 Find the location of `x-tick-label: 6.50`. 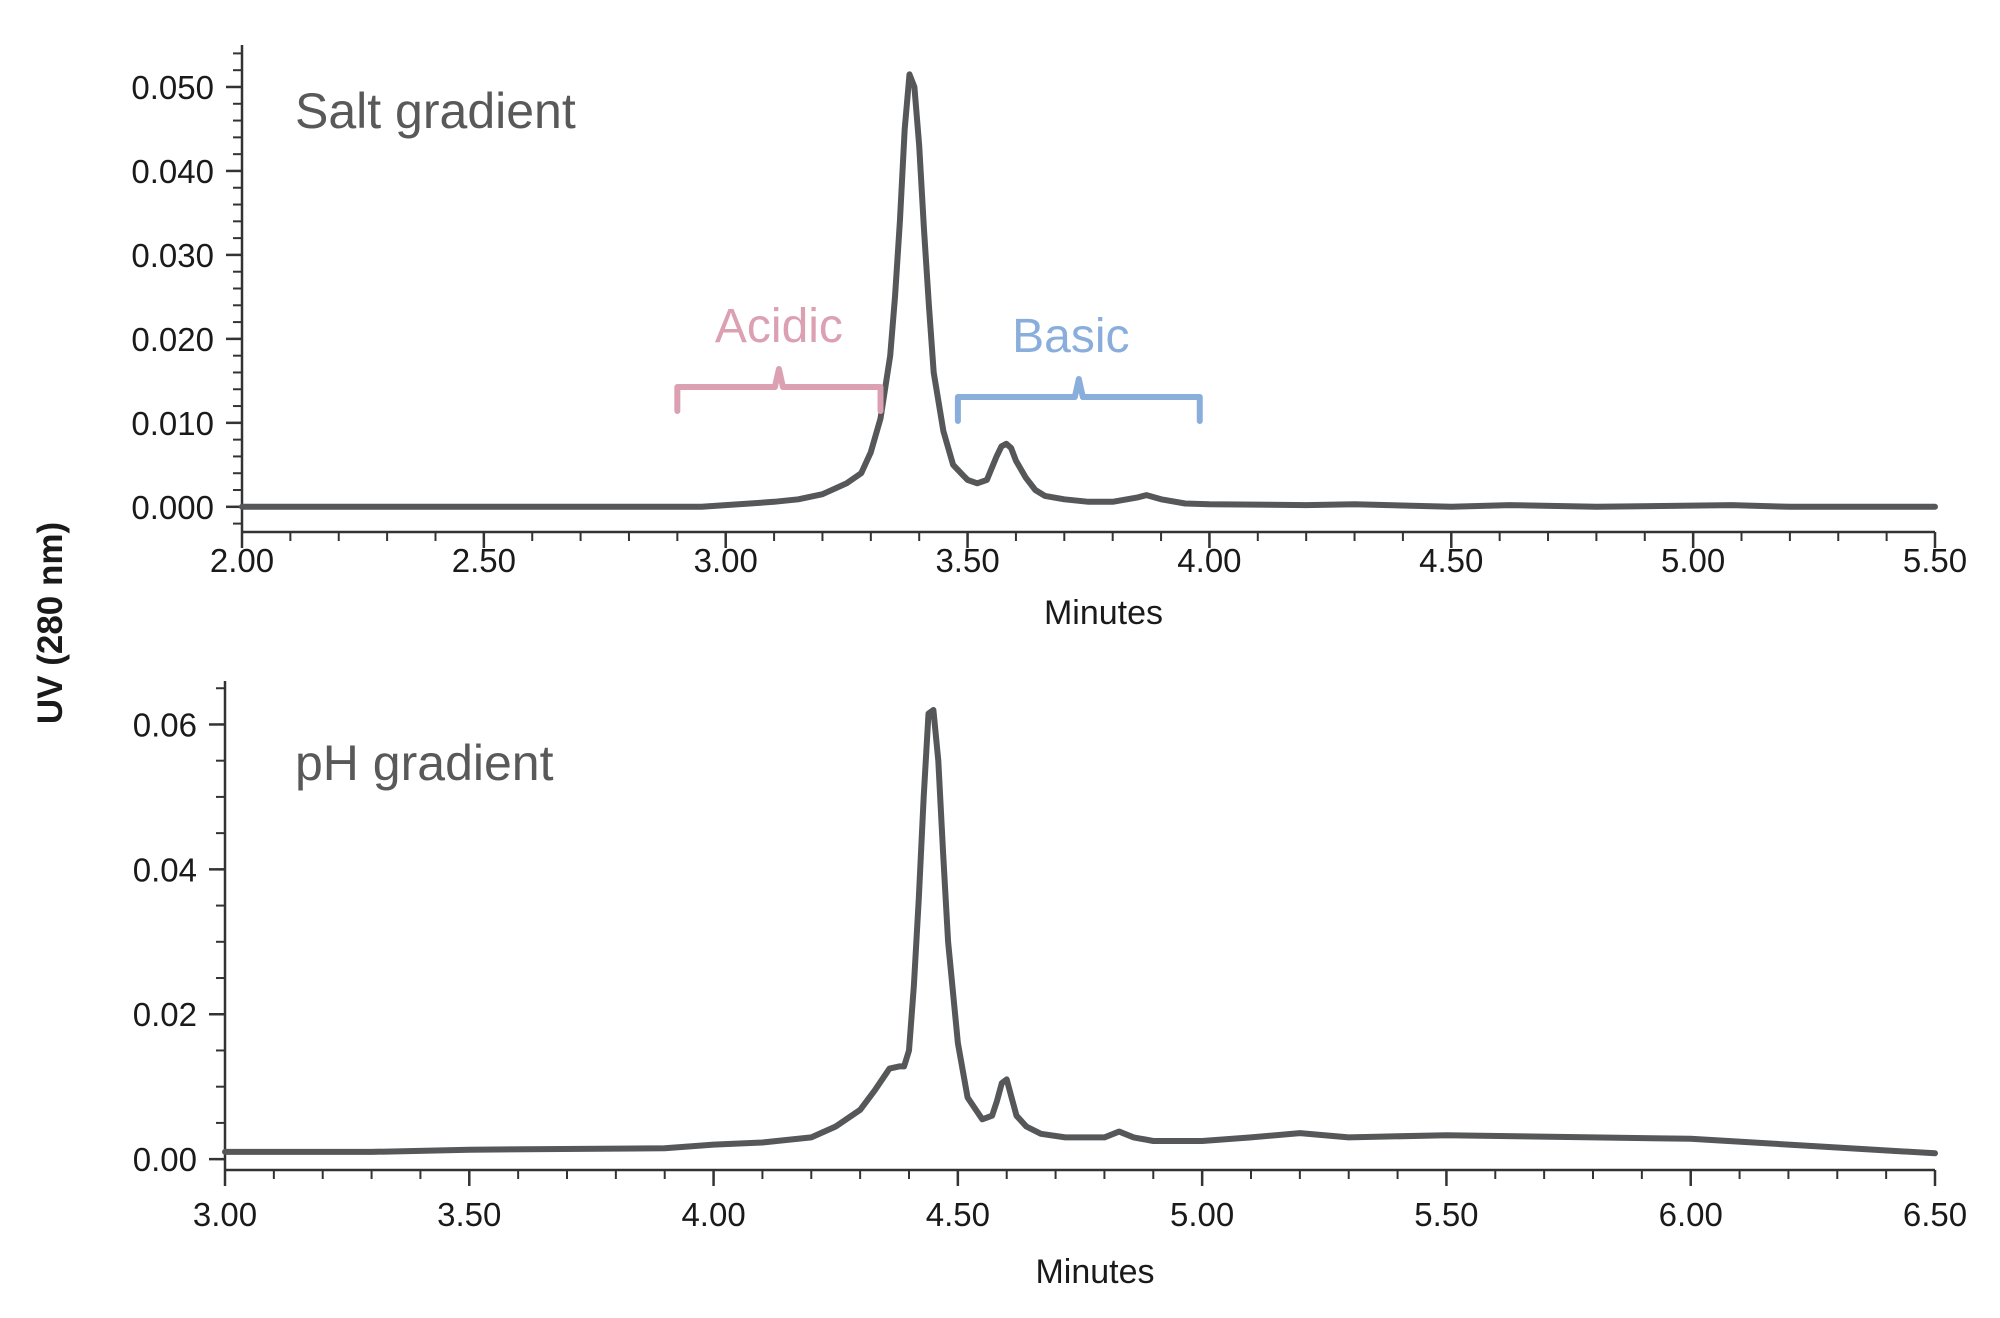

x-tick-label: 6.50 is located at coordinates (1935, 1214).